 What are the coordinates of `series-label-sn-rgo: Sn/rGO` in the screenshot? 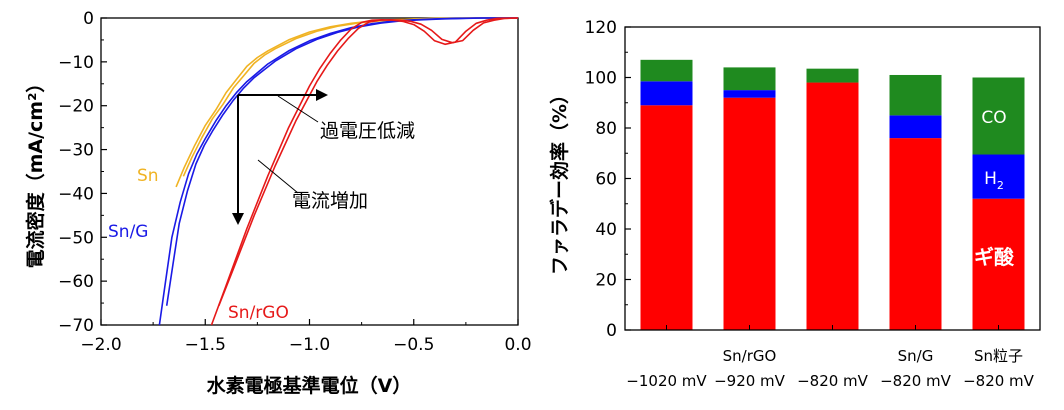 It's located at (258, 313).